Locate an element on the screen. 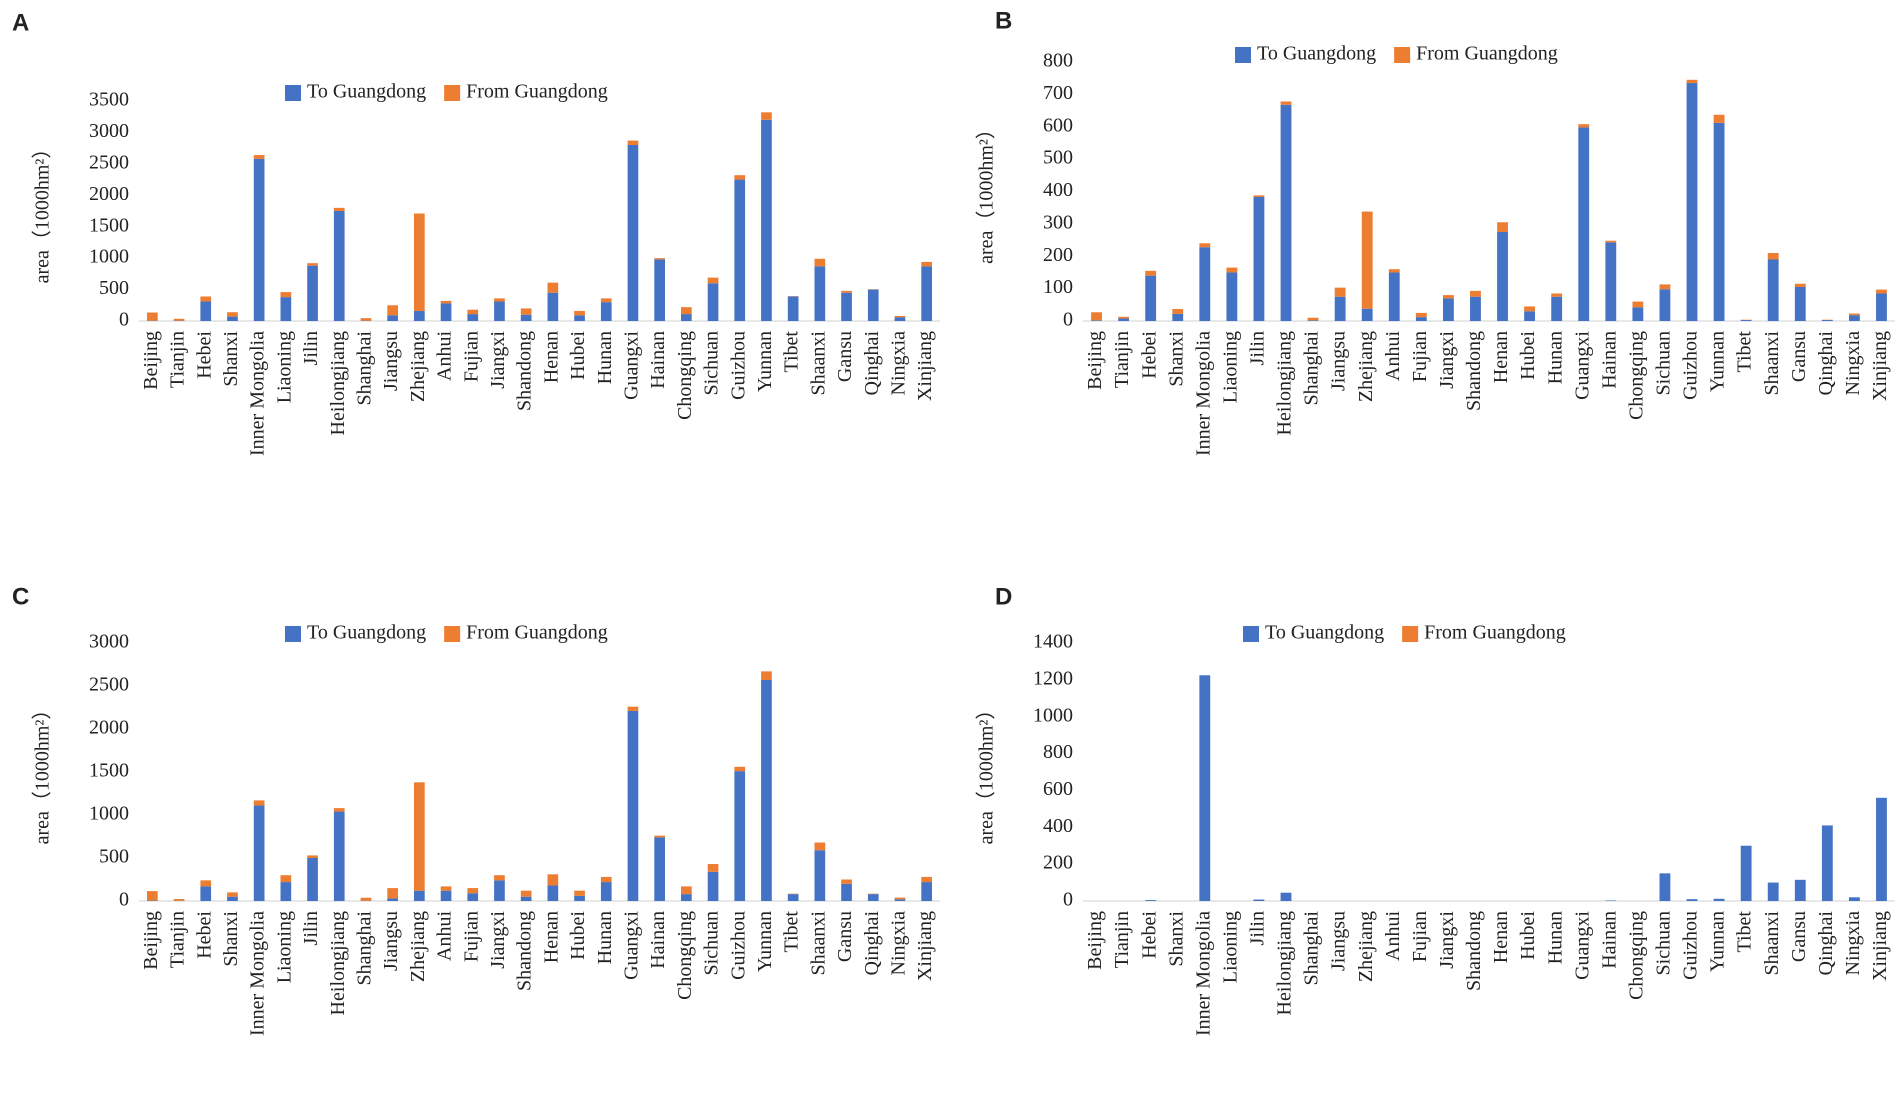 This screenshot has height=1093, width=1902. x-tick-label: Shanghai is located at coordinates (1312, 948).